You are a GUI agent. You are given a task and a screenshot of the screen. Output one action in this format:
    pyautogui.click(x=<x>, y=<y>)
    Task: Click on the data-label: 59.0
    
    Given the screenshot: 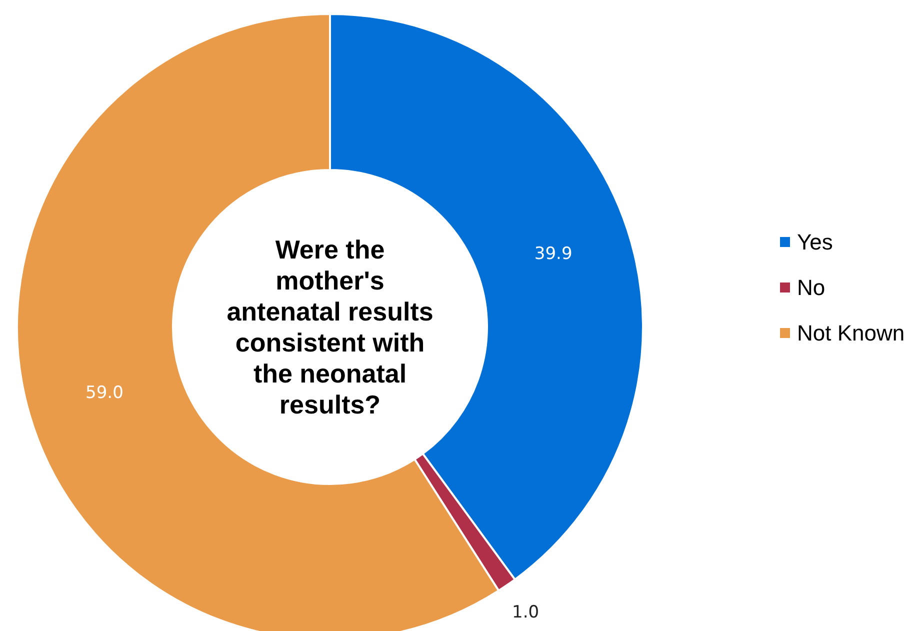 What is the action you would take?
    pyautogui.click(x=105, y=392)
    